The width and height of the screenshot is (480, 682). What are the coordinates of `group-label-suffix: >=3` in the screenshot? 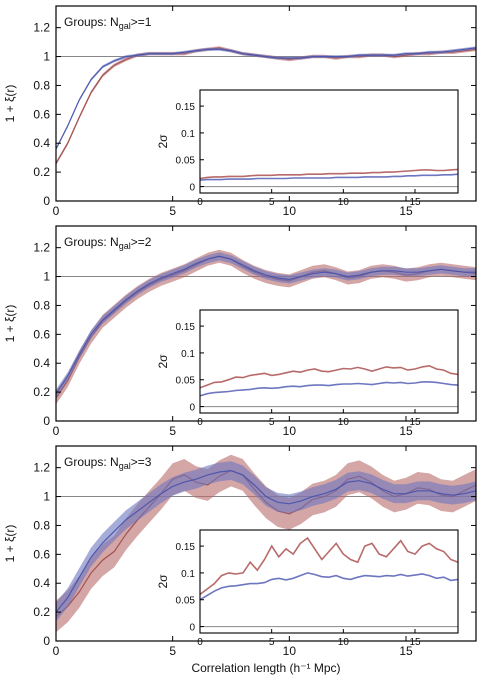 It's located at (141, 462).